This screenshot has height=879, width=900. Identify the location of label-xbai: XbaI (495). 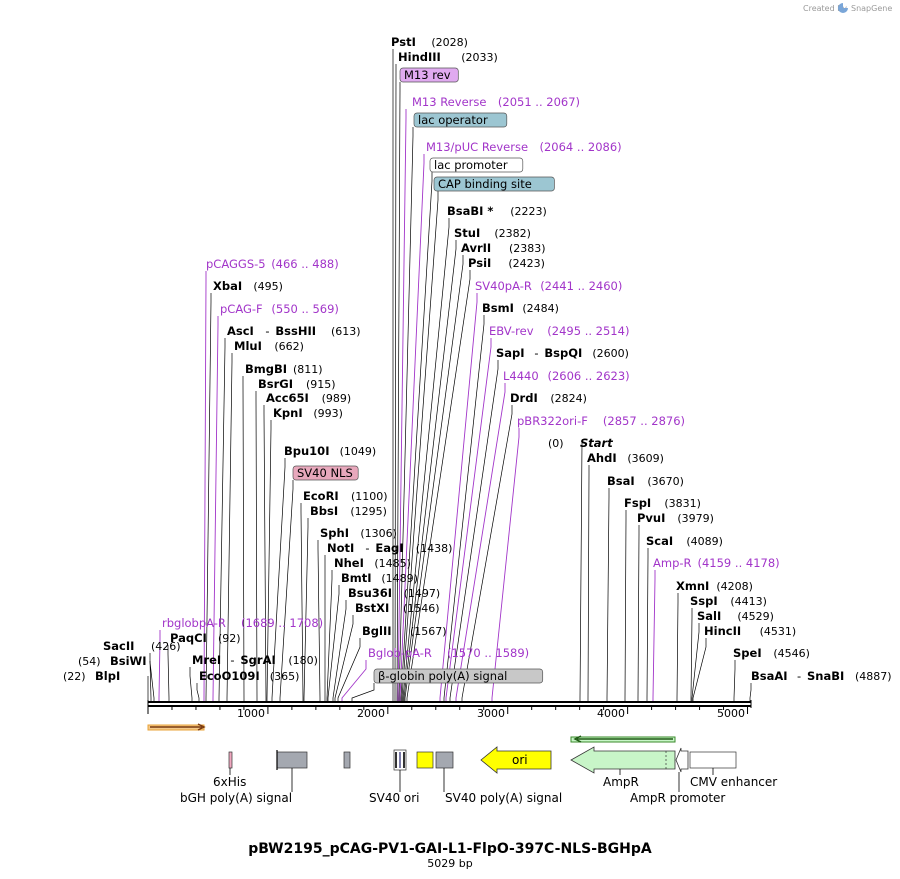
(248, 286).